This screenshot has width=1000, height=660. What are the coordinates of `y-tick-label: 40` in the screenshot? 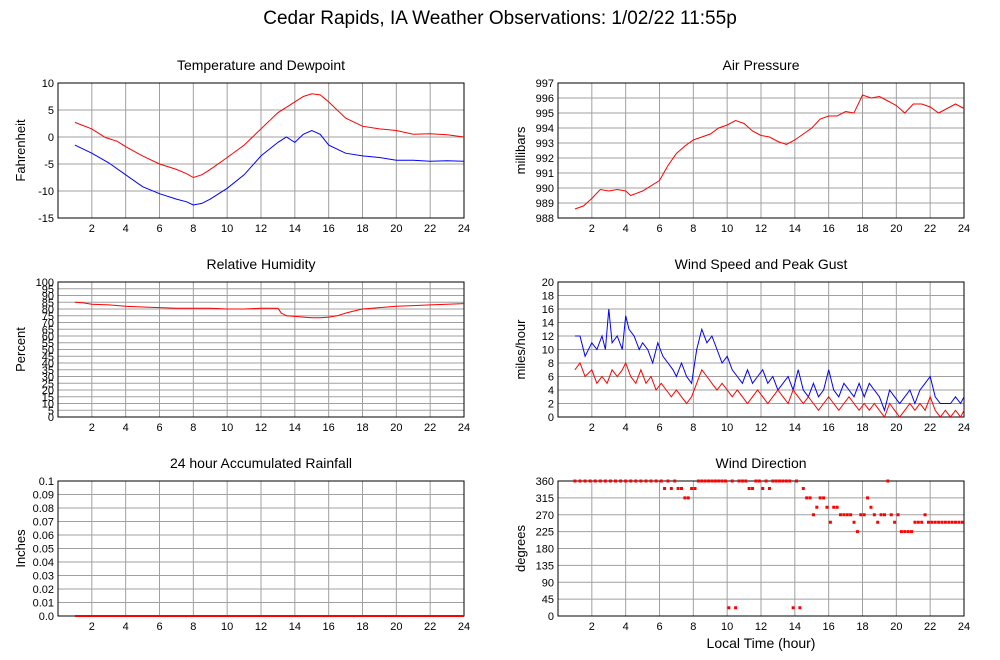 It's located at (48, 364).